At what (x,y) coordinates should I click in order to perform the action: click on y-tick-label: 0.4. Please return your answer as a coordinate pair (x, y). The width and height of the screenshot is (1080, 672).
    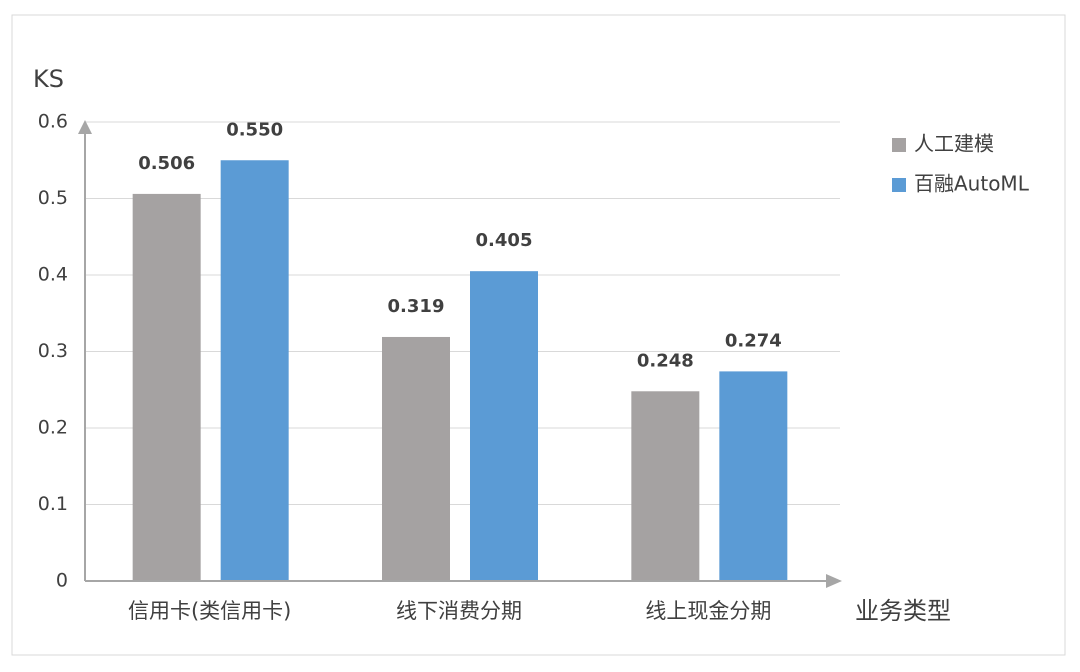
    Looking at the image, I should click on (53, 275).